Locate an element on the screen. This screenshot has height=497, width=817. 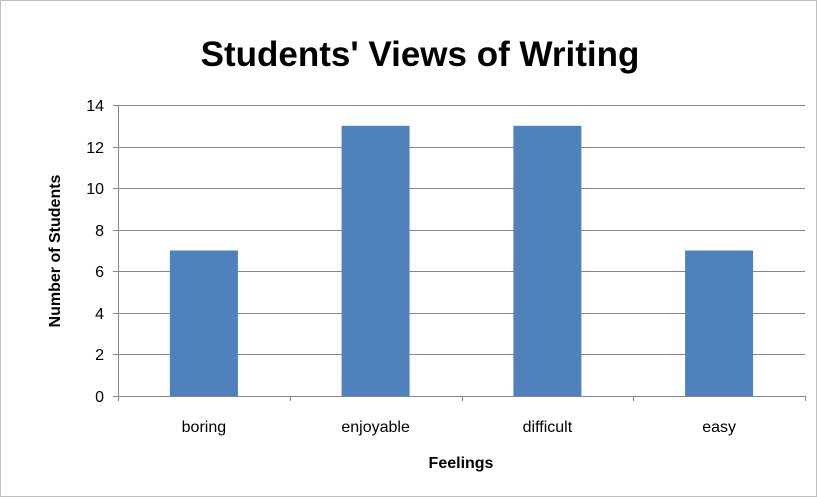
y-tick-label: 4 is located at coordinates (99, 314).